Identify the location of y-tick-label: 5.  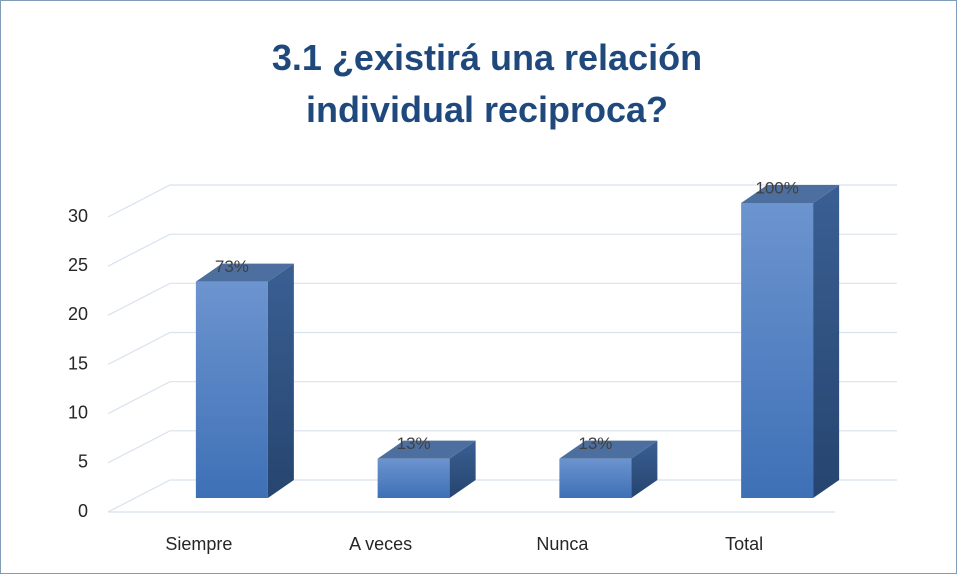
(83, 462).